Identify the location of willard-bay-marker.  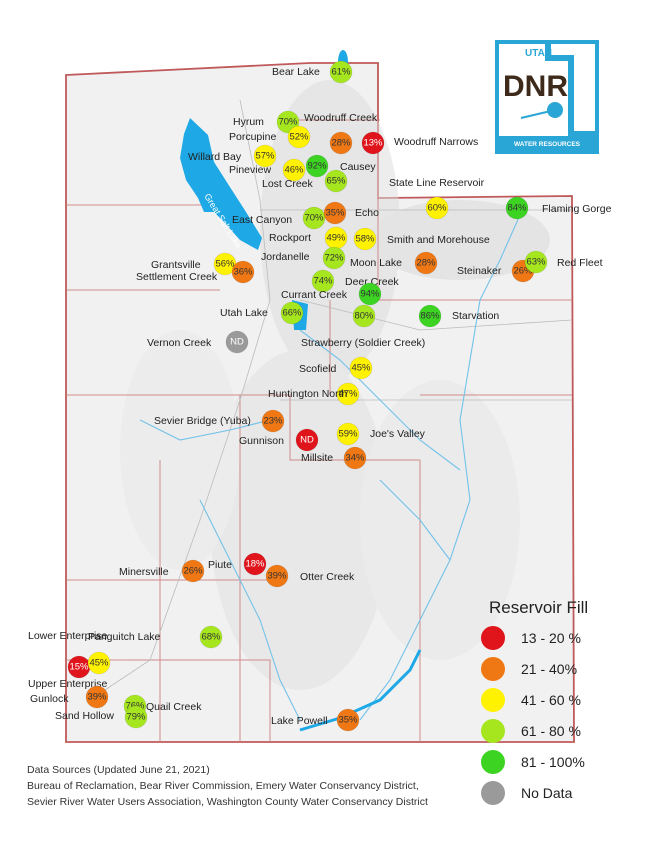
(265, 156).